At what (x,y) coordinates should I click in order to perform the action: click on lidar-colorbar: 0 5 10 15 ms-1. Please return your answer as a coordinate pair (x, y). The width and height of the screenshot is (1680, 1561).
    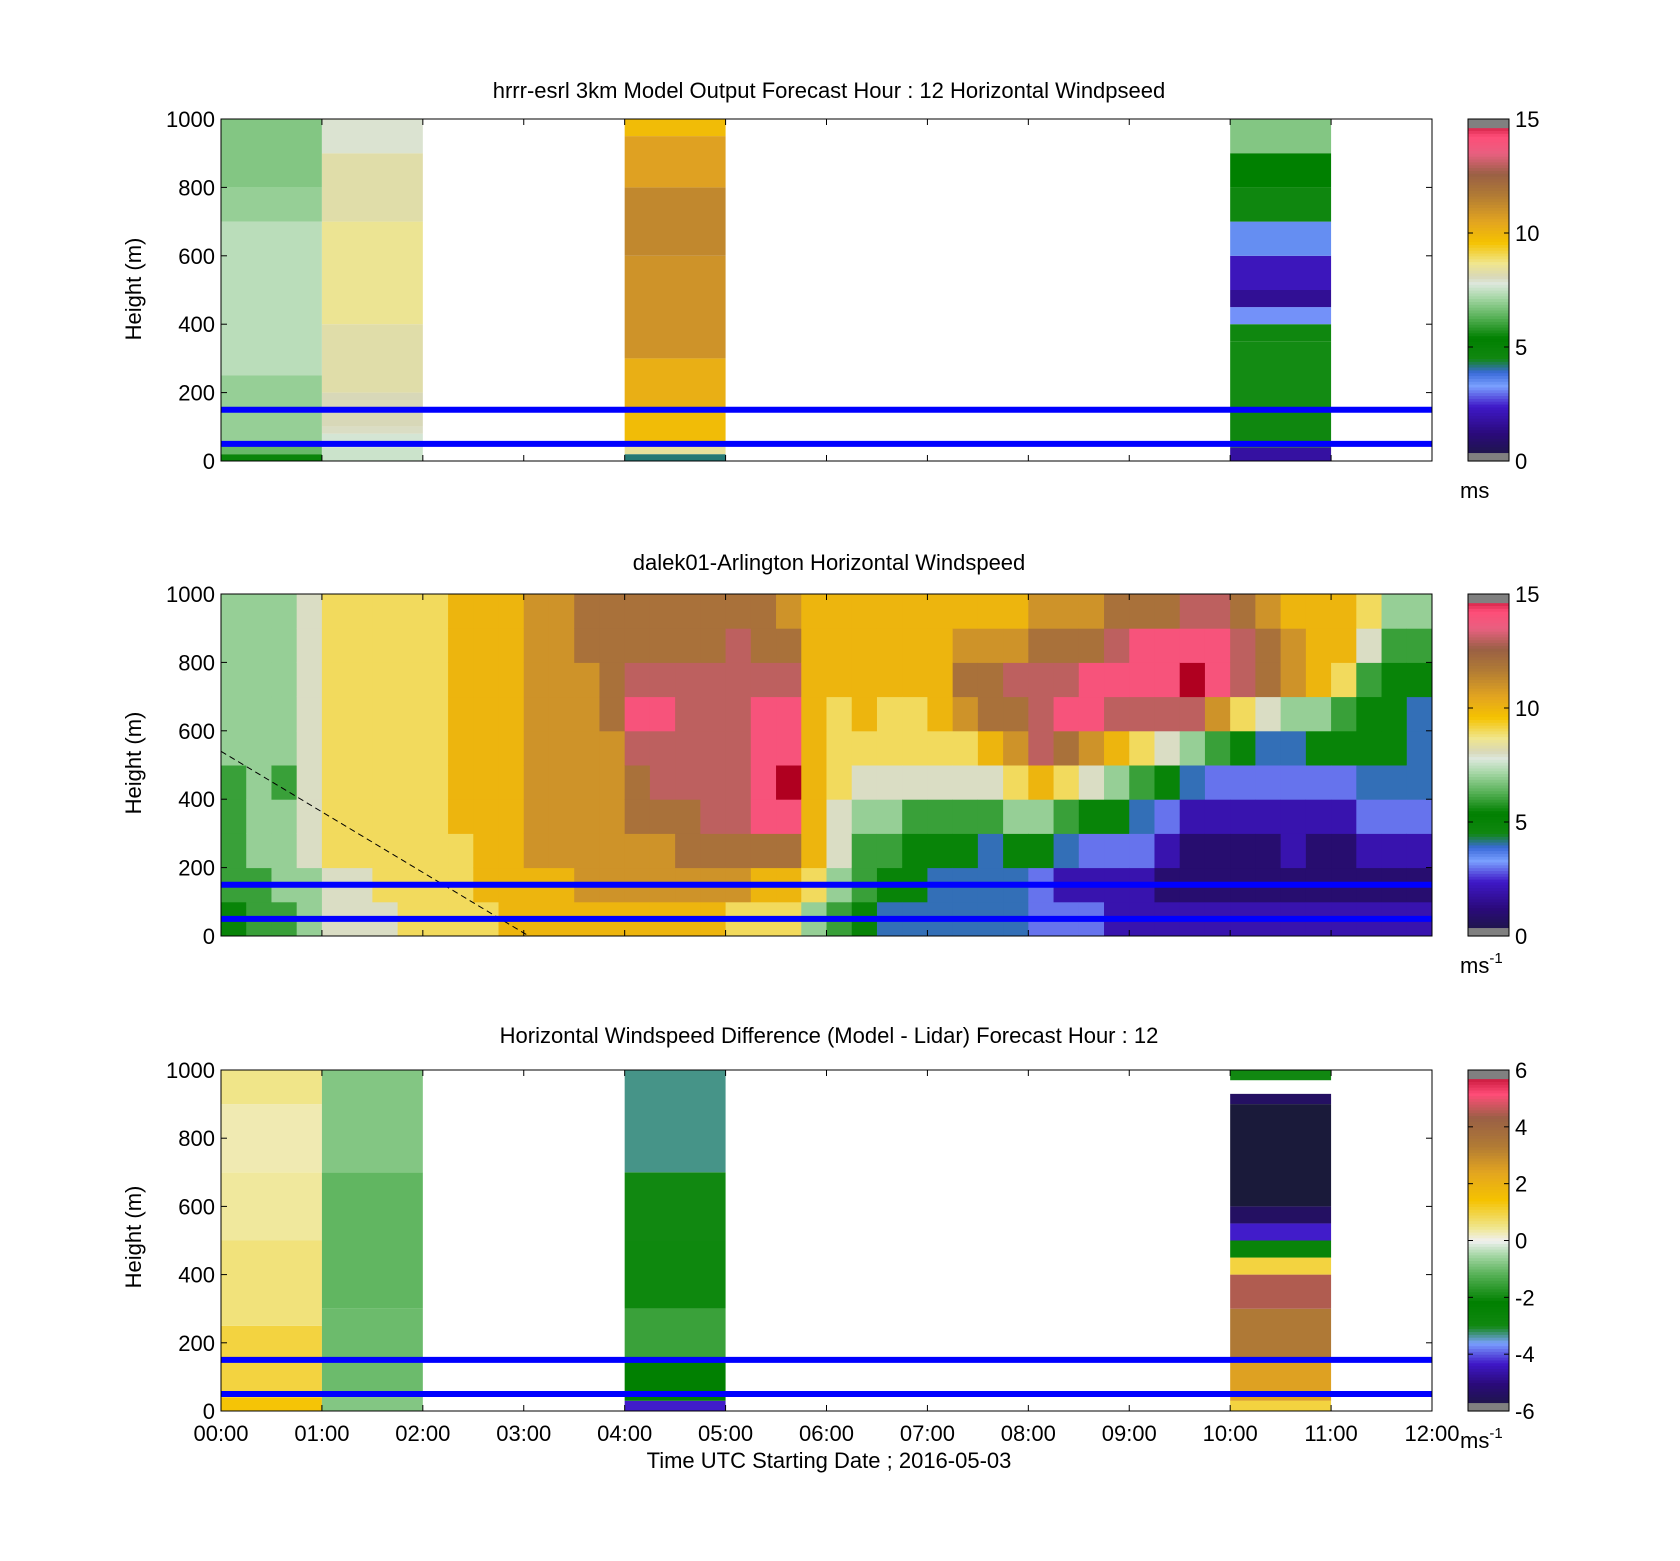
    Looking at the image, I should click on (1499, 780).